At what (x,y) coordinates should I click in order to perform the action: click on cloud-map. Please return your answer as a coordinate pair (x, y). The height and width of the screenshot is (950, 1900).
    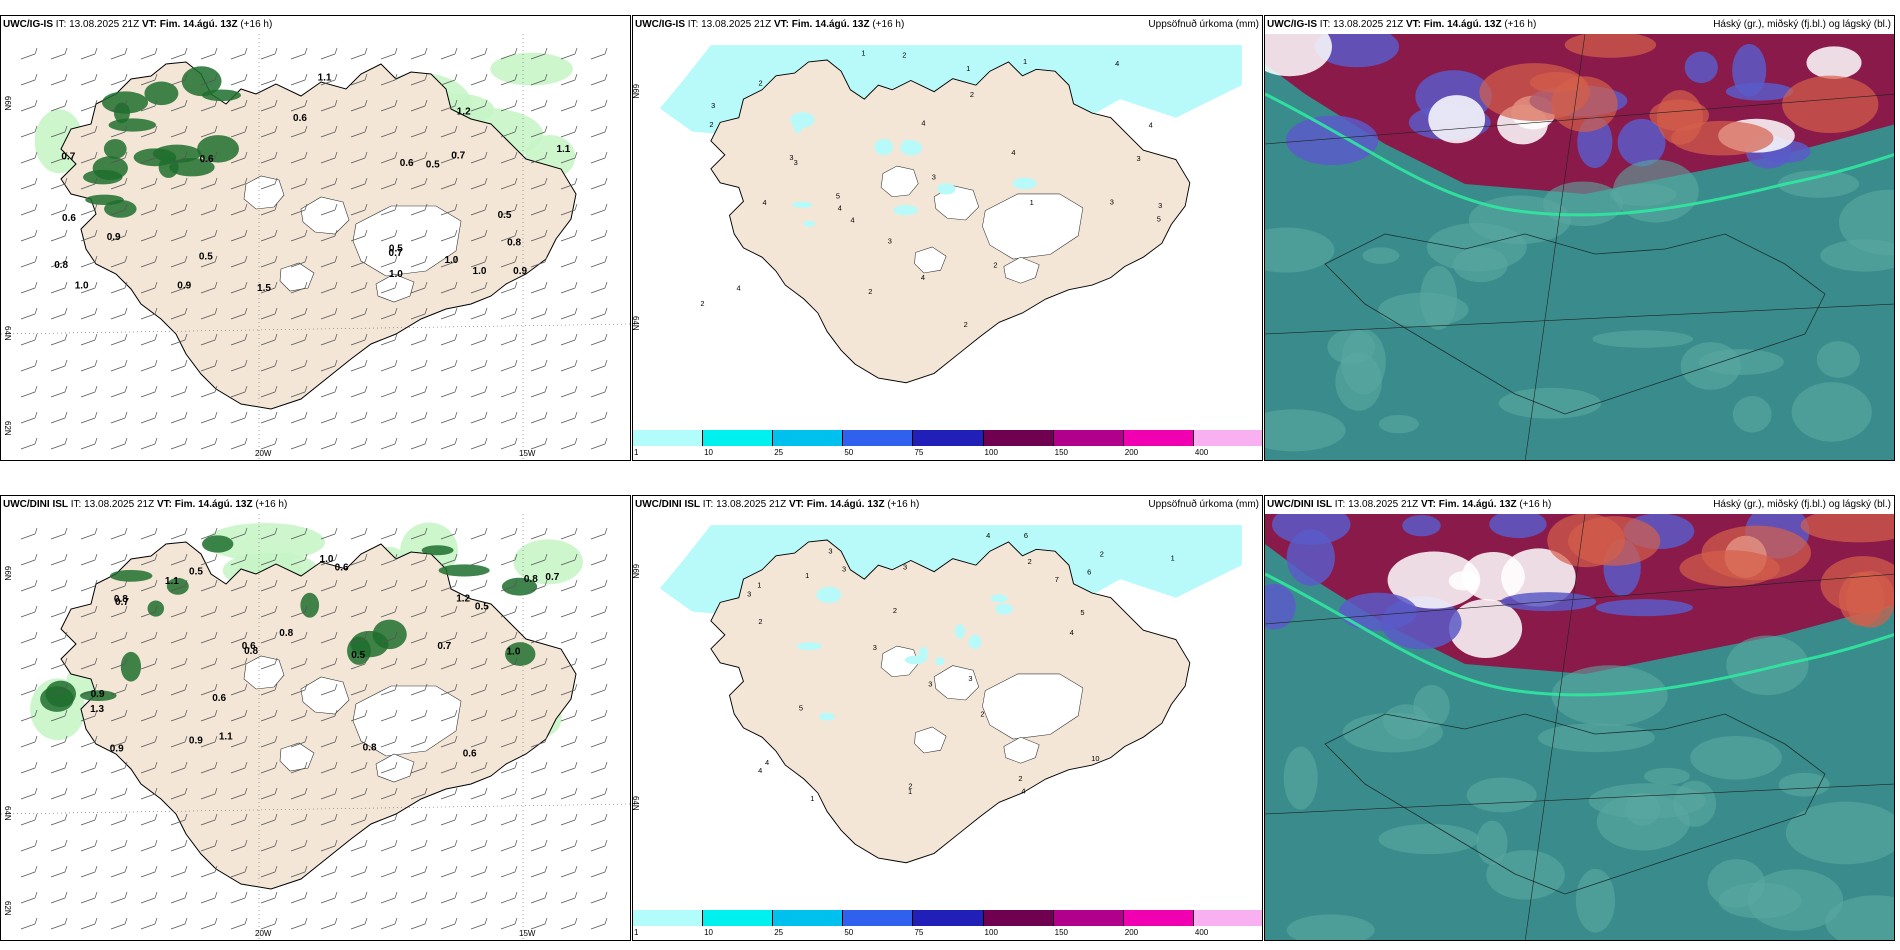
    Looking at the image, I should click on (1579, 727).